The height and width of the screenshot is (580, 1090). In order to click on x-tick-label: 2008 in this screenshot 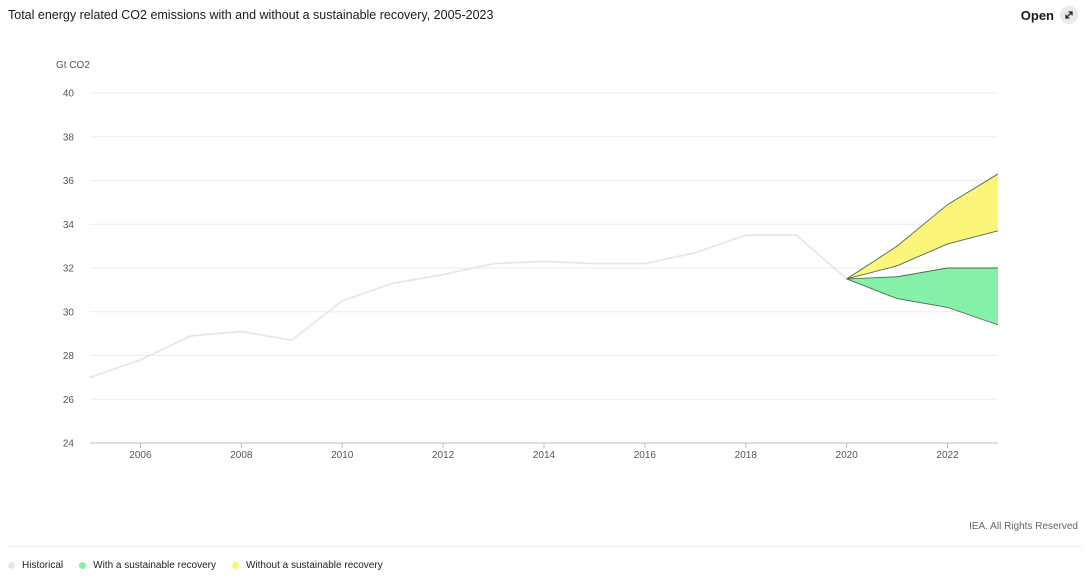, I will do `click(241, 455)`.